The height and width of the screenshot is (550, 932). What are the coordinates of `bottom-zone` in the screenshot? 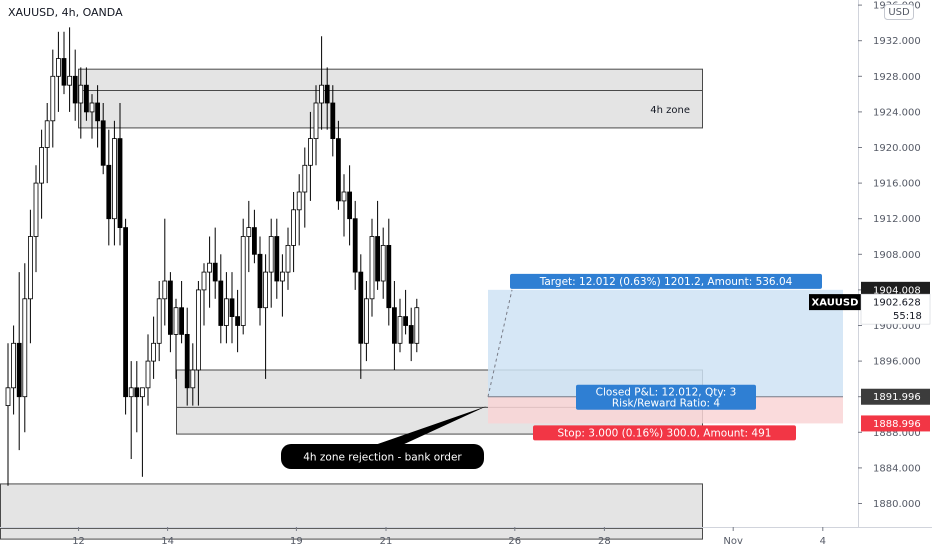 It's located at (351, 511).